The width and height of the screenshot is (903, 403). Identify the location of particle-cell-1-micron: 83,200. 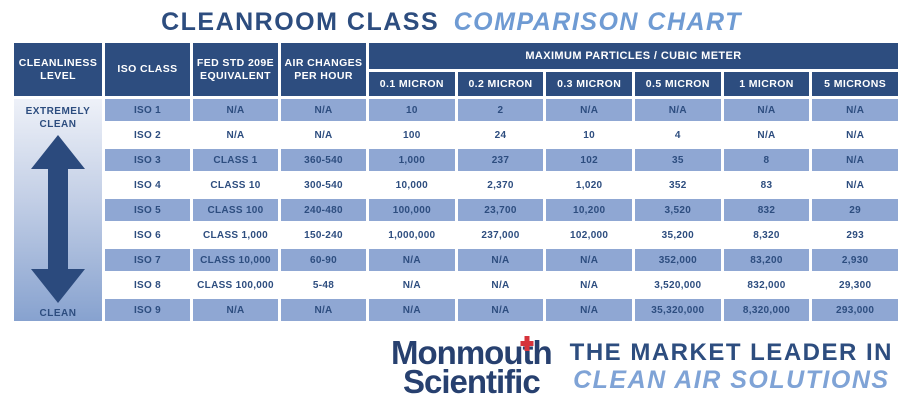
(766, 260).